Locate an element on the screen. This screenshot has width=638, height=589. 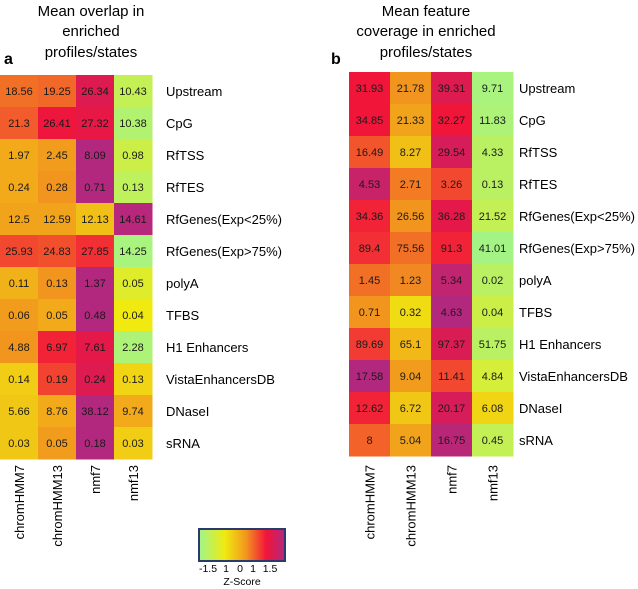
panel-a-cell-r3-c3 is located at coordinates (133, 187).